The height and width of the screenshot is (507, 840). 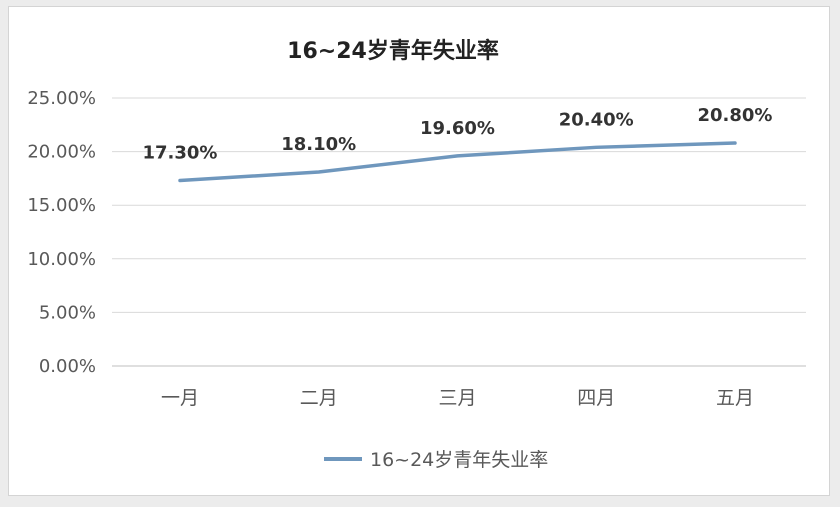 I want to click on x-tick-label-1: 二月, so click(x=319, y=398).